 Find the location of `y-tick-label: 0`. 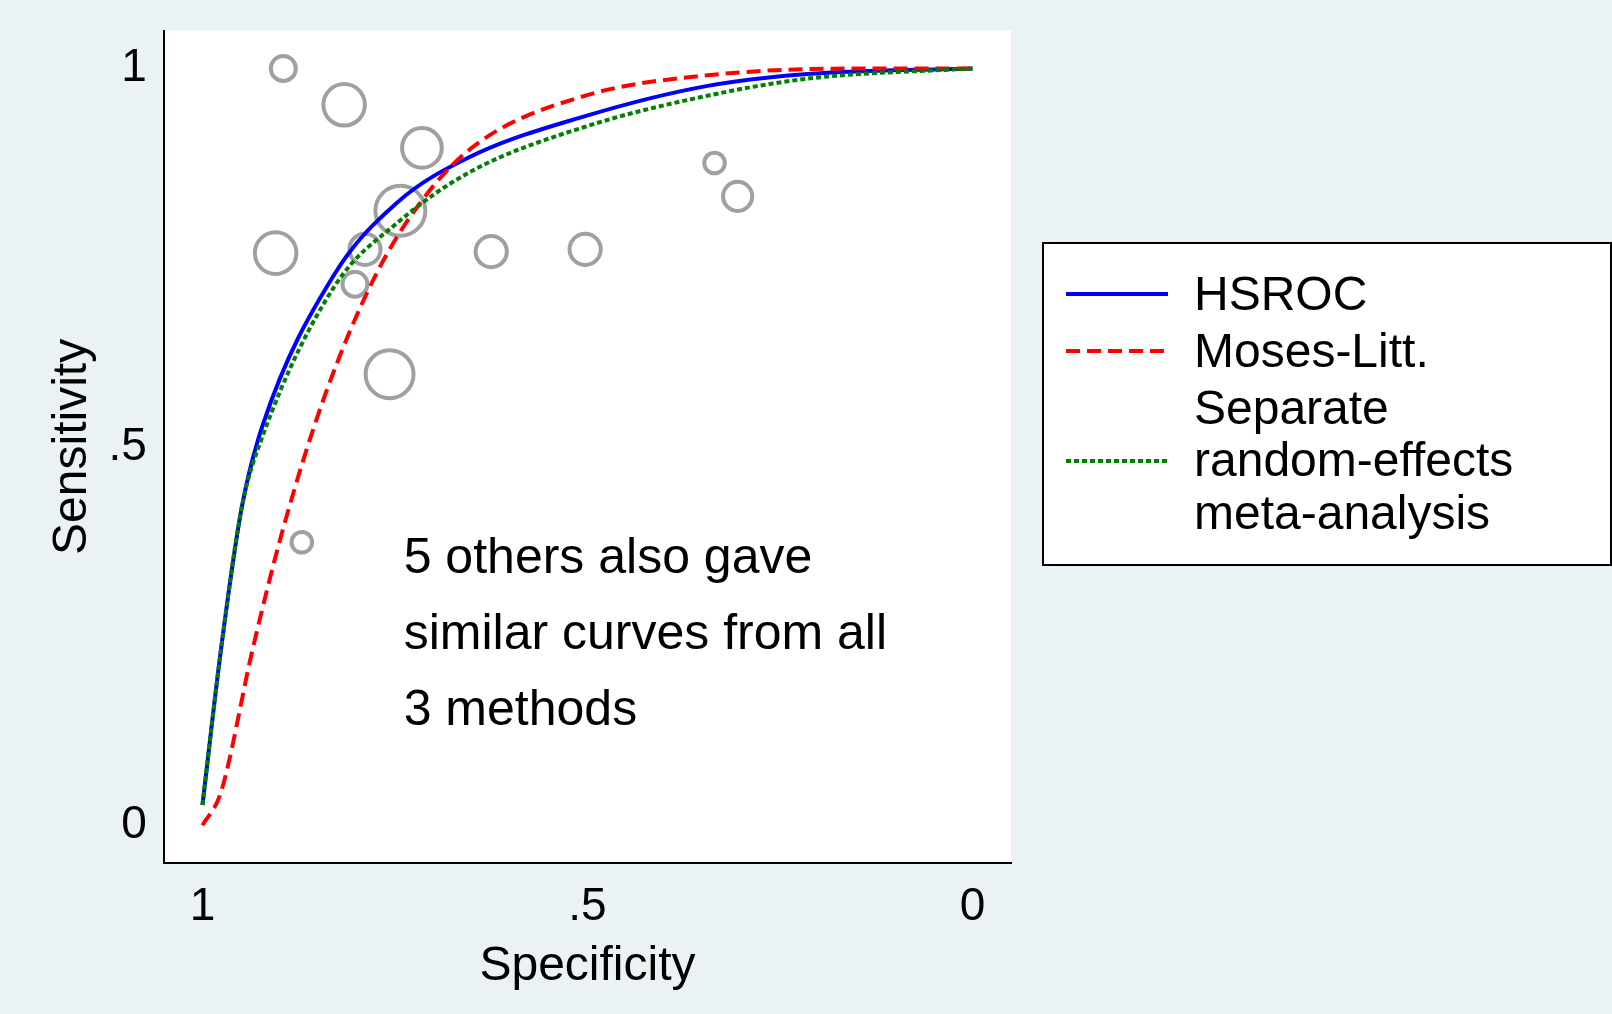

y-tick-label: 0 is located at coordinates (134, 822).